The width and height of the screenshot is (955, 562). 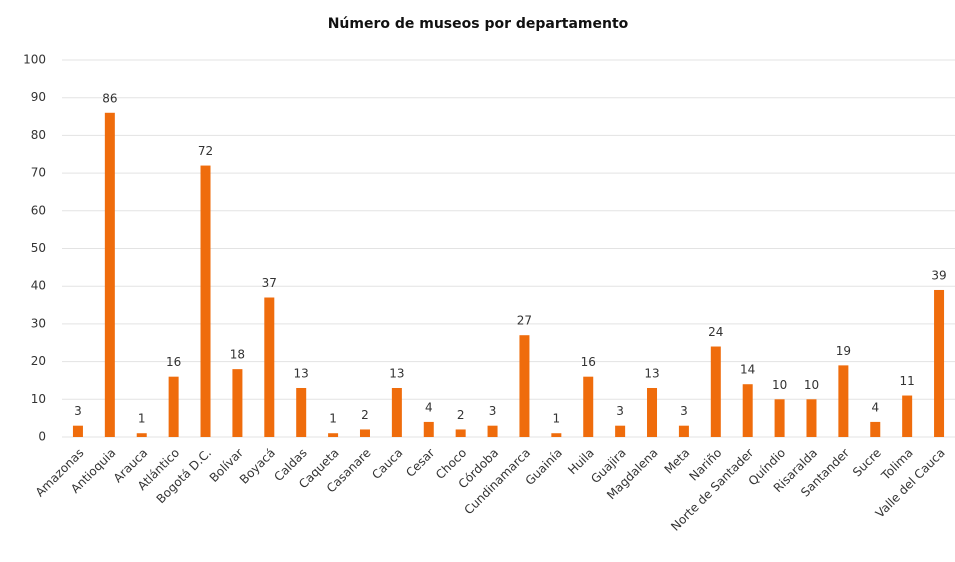 What do you see at coordinates (269, 283) in the screenshot?
I see `data-label: 37` at bounding box center [269, 283].